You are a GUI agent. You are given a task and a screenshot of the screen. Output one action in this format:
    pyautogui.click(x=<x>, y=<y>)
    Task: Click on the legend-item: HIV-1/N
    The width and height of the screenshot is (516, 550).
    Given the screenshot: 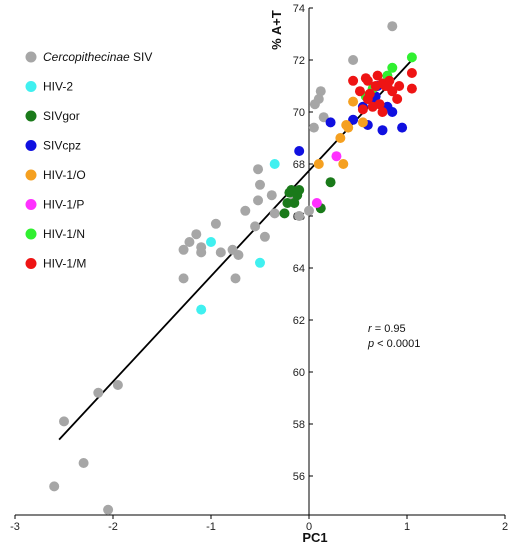 What is the action you would take?
    pyautogui.click(x=55, y=234)
    